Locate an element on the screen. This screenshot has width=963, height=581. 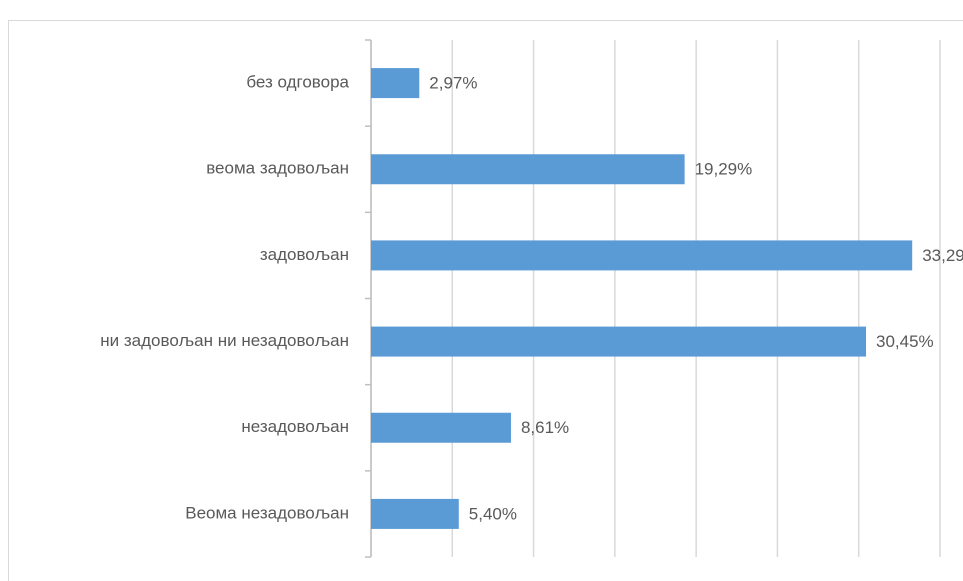
data-label: 8,61% is located at coordinates (545, 427).